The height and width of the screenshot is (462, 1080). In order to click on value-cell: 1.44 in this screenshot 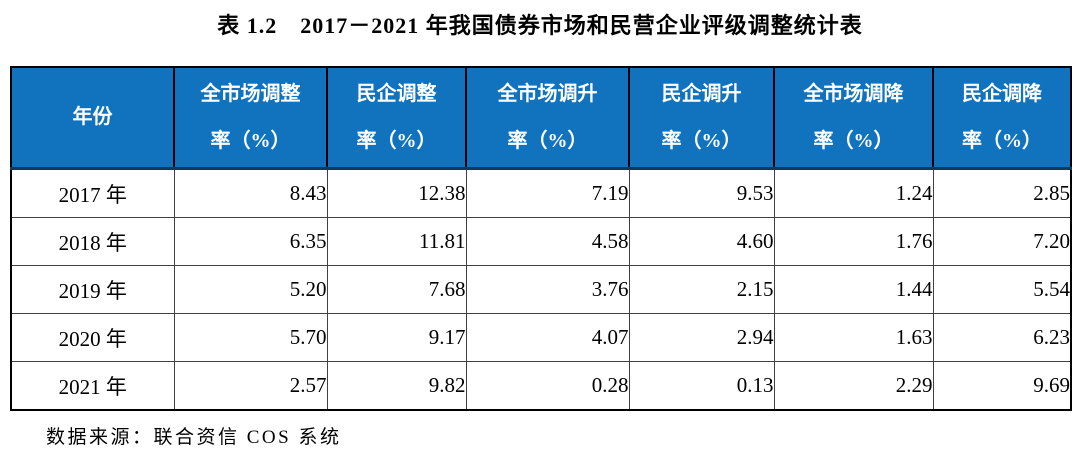, I will do `click(853, 289)`.